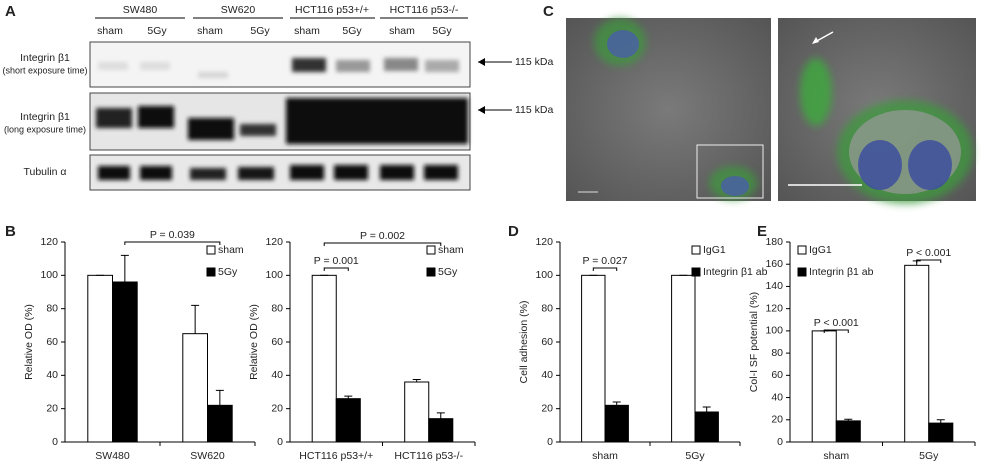 This screenshot has height=464, width=986. Describe the element at coordinates (730, 171) in the screenshot. I see `inset-box` at that location.